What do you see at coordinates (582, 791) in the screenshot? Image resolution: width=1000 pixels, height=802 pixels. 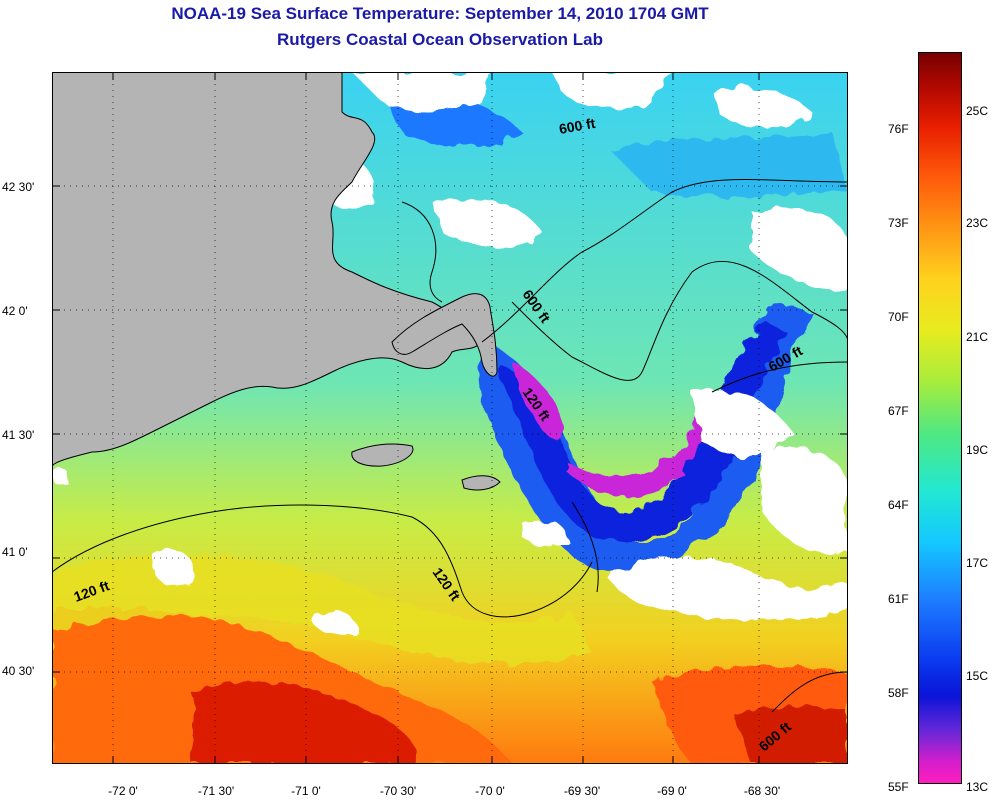 I see `longitude-label: -69 30'` at bounding box center [582, 791].